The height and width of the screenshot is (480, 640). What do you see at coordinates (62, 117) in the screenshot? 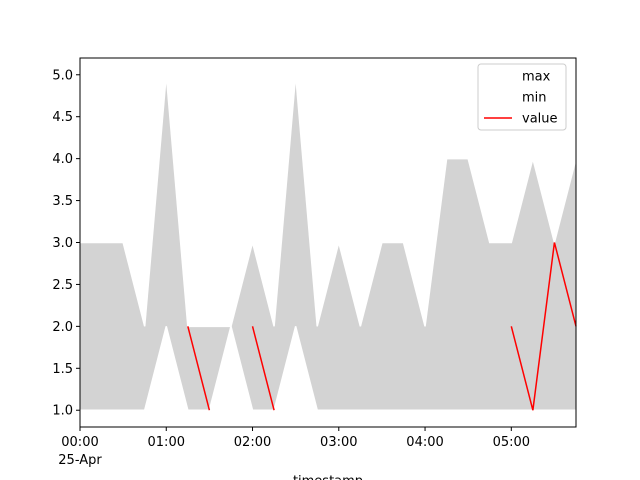
I see `y-tick-label: 4.5` at bounding box center [62, 117].